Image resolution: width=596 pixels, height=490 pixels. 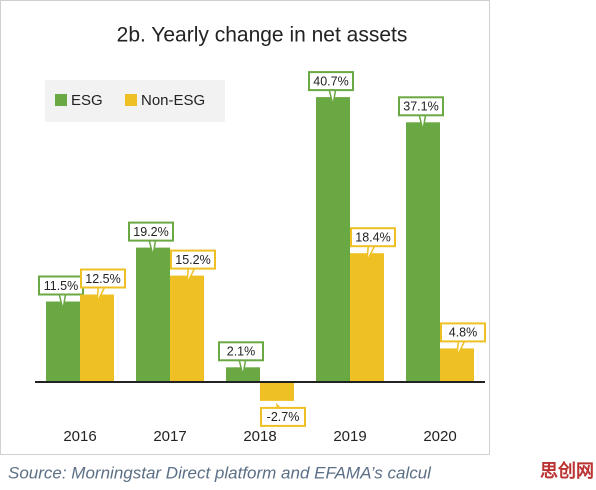 What do you see at coordinates (567, 470) in the screenshot?
I see `watermark: 思创网` at bounding box center [567, 470].